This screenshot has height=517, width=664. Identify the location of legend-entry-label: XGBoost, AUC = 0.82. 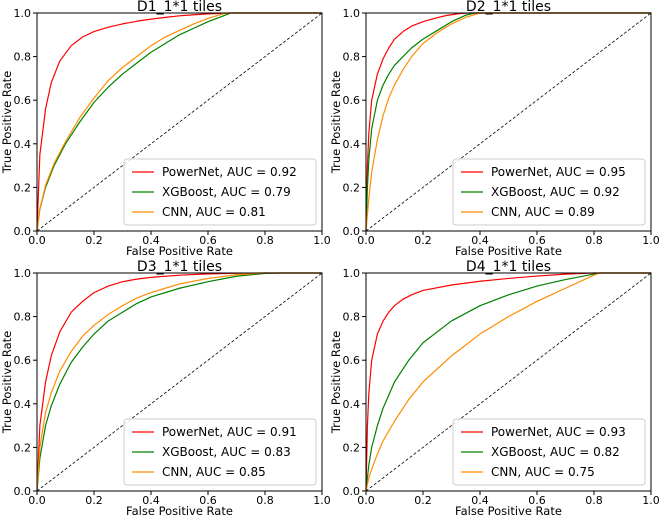
(555, 452).